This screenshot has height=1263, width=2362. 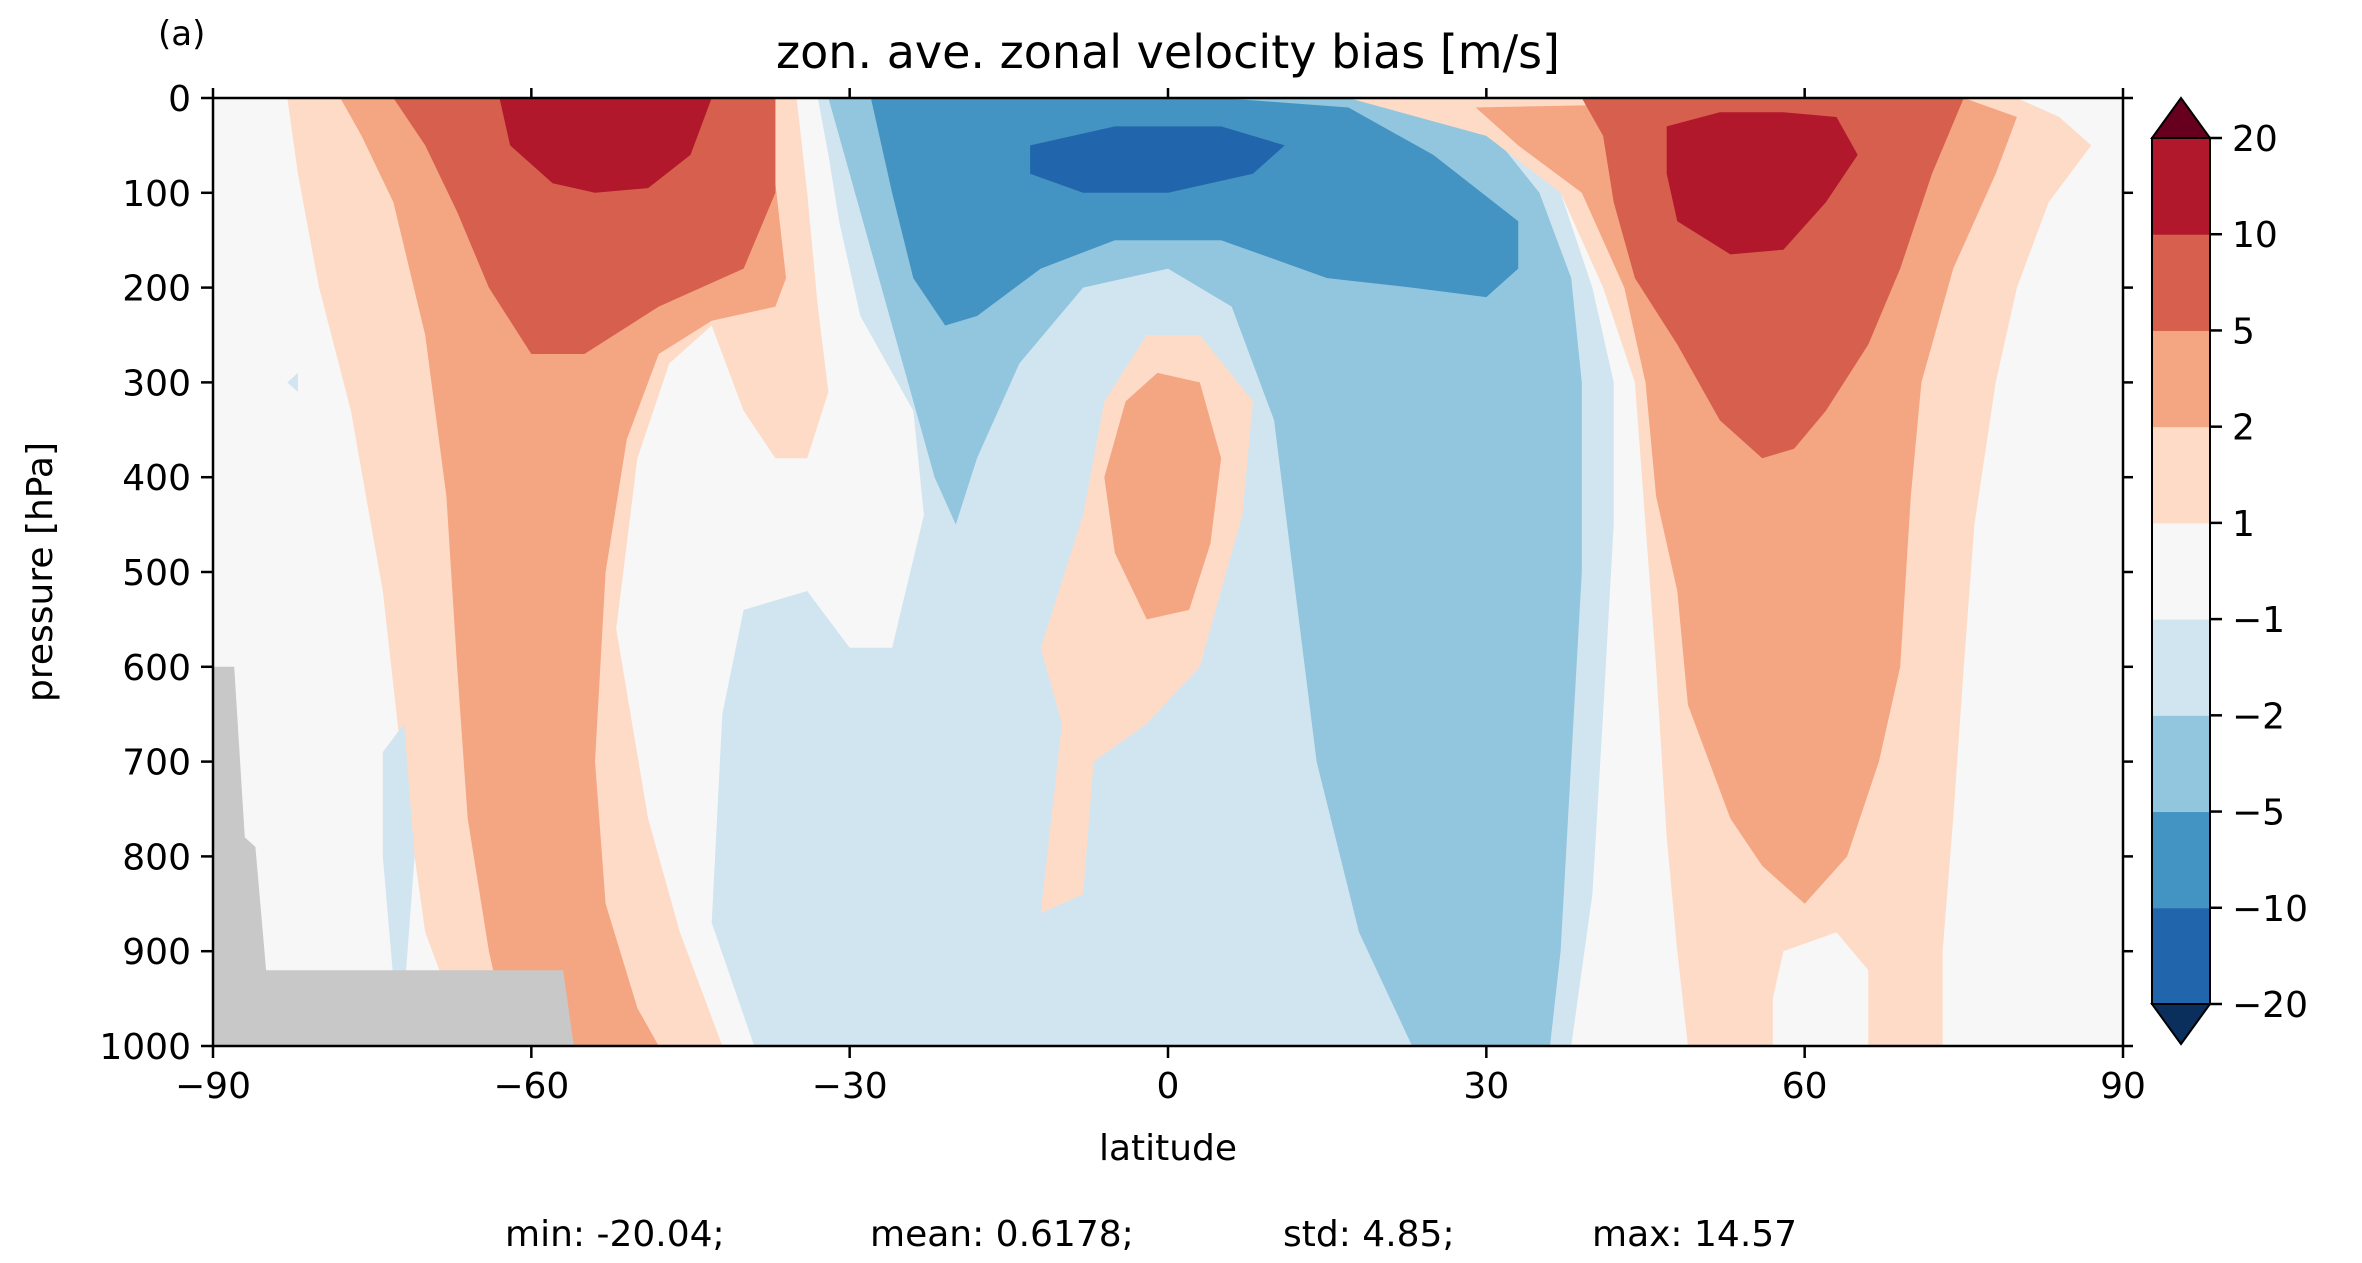 What do you see at coordinates (156, 763) in the screenshot?
I see `y-tick-label: 700` at bounding box center [156, 763].